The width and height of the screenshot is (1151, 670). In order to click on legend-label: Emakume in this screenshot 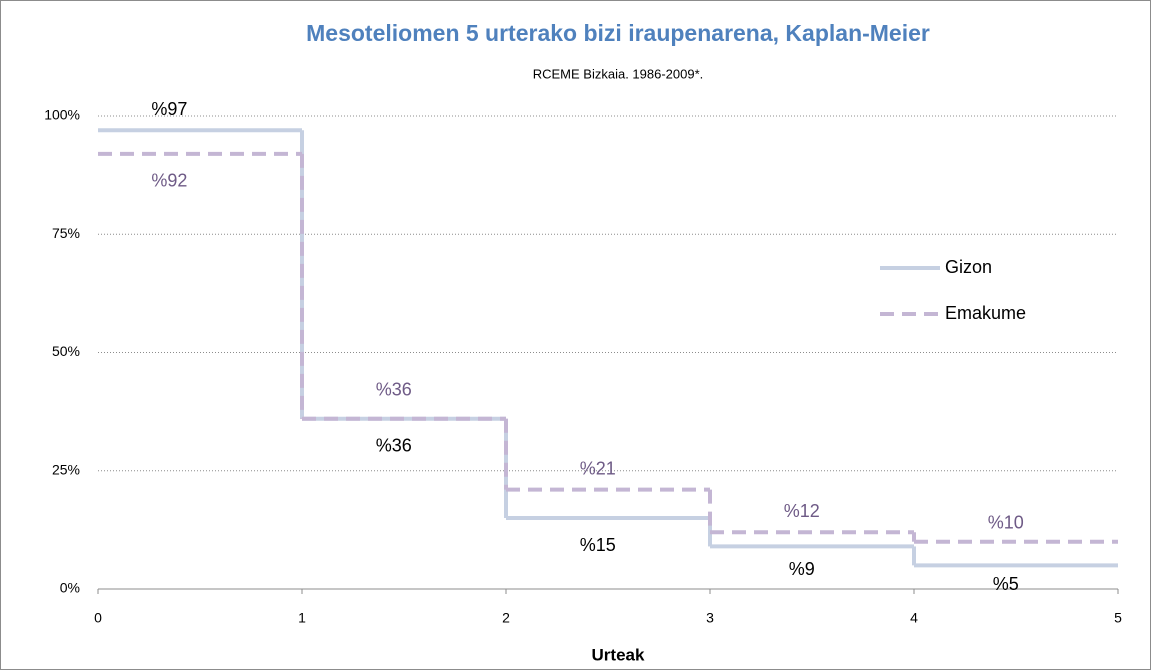, I will do `click(985, 313)`.